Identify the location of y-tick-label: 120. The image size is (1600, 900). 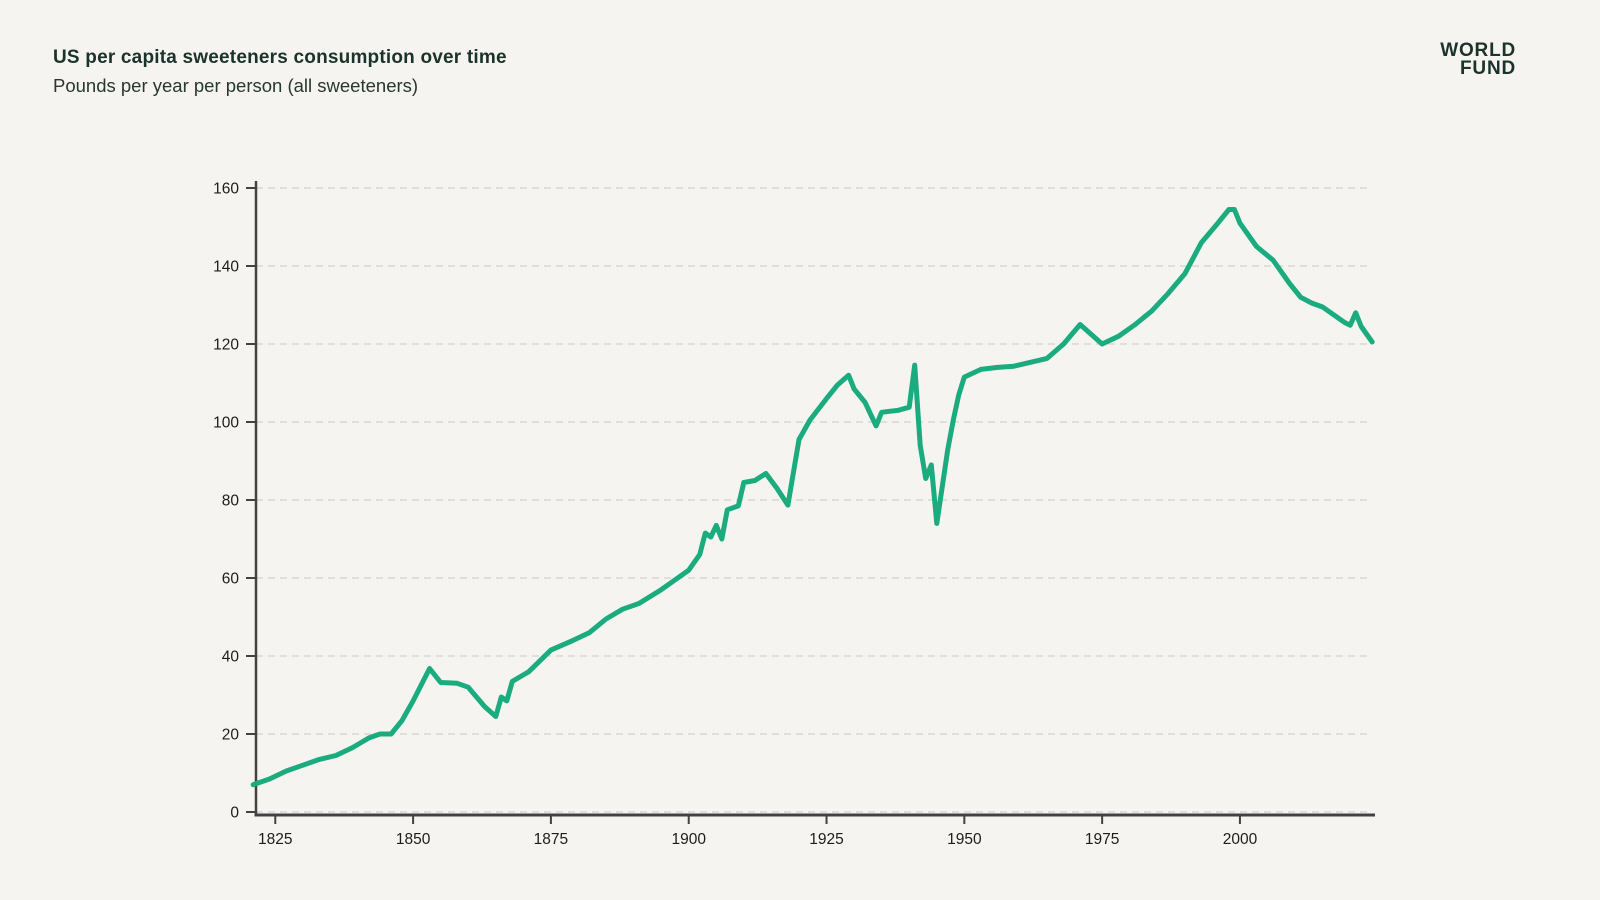
(226, 344).